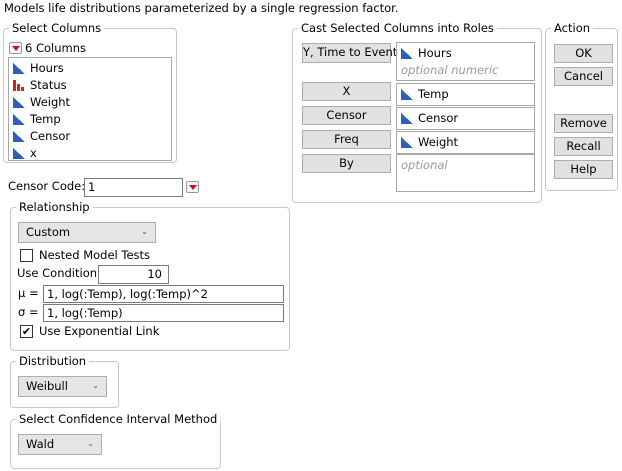 This screenshot has width=622, height=471. I want to click on dropdown-value: Weibull, so click(47, 386).